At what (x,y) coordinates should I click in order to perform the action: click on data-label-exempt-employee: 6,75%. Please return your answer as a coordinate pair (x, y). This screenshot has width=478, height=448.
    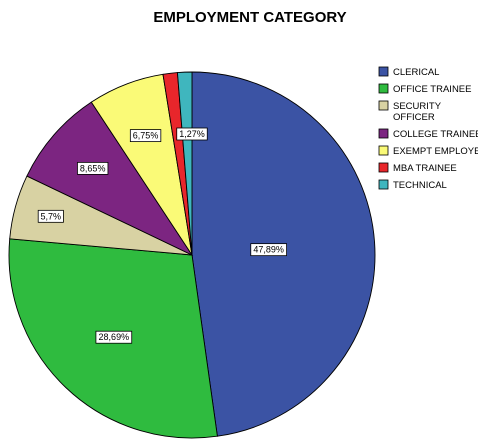
    Looking at the image, I should click on (145, 136).